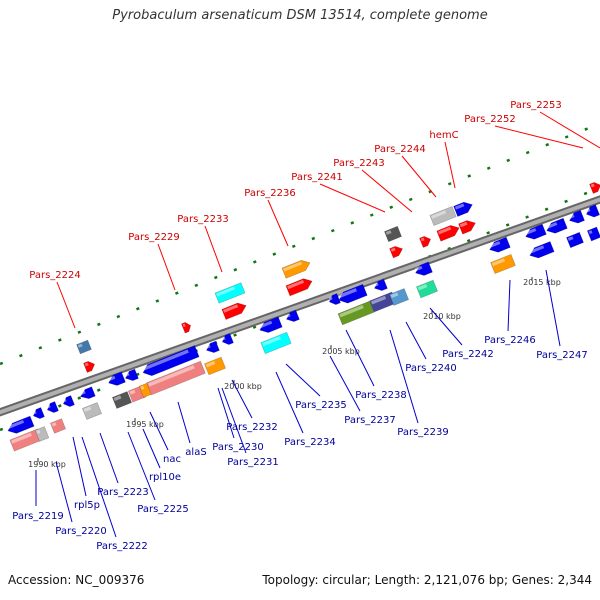 The image size is (600, 600). What do you see at coordinates (21, 424) in the screenshot?
I see `gene-blue-b1` at bounding box center [21, 424].